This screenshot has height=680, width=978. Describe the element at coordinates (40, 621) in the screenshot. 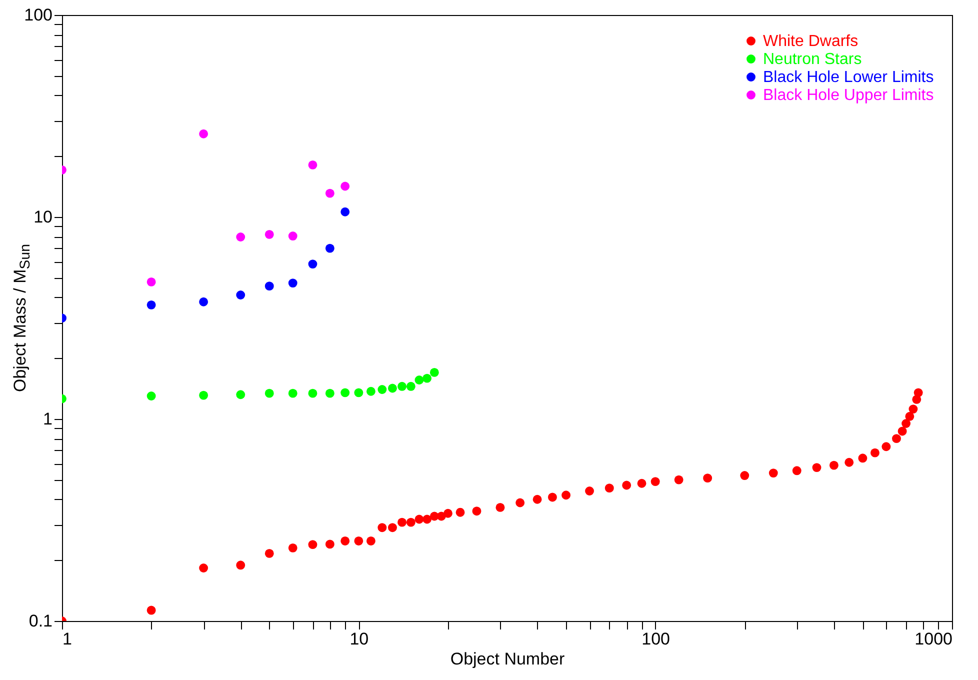

I see `y-tick-label: 0.1` at that location.